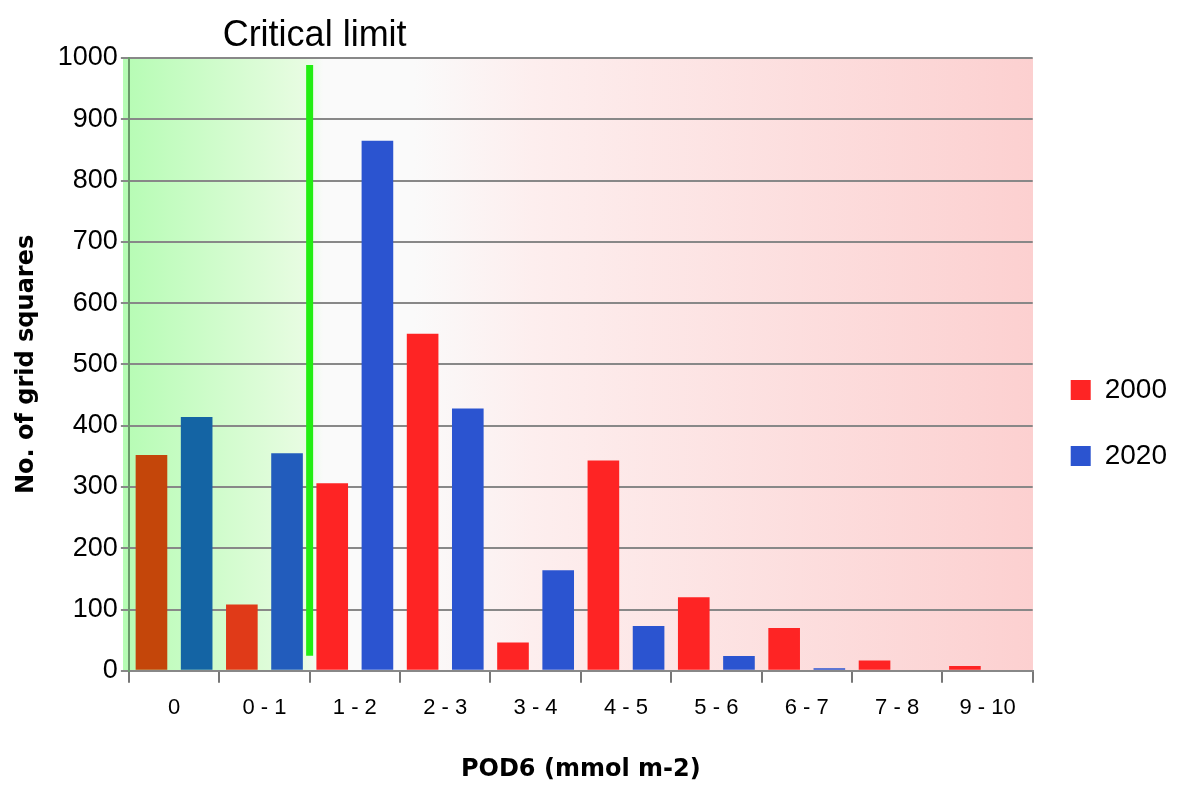  Describe the element at coordinates (314, 33) in the screenshot. I see `ref-line-label: Critical limit` at that location.